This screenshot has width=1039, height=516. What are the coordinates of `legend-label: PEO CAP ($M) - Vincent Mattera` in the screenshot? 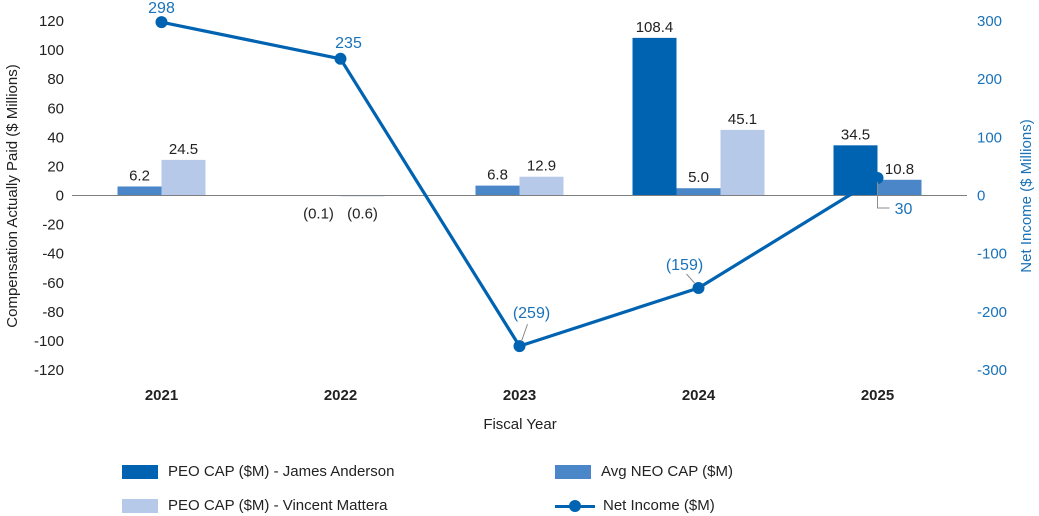 It's located at (278, 505).